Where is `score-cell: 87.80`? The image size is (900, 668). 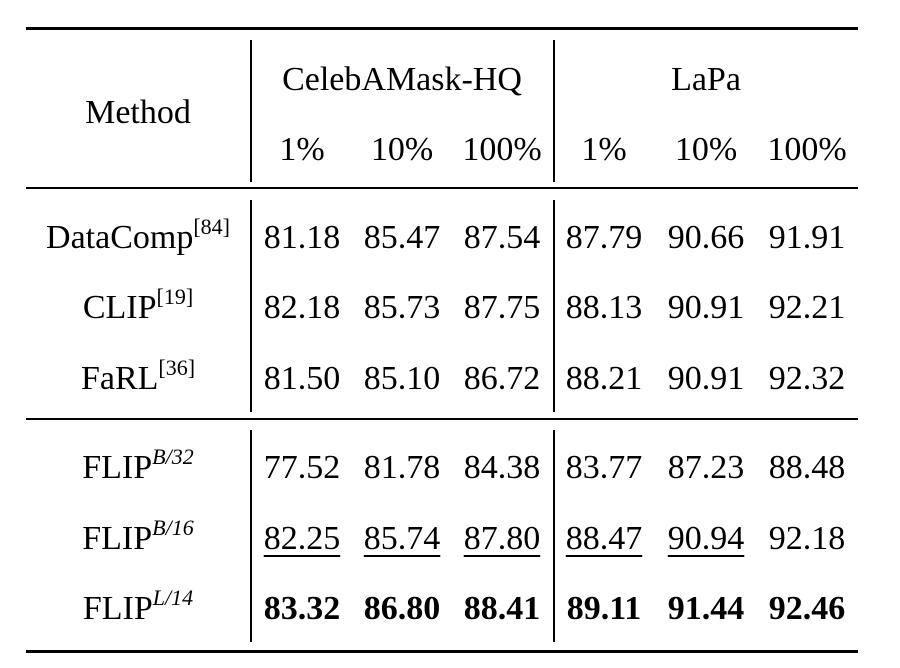
score-cell: 87.80 is located at coordinates (502, 538).